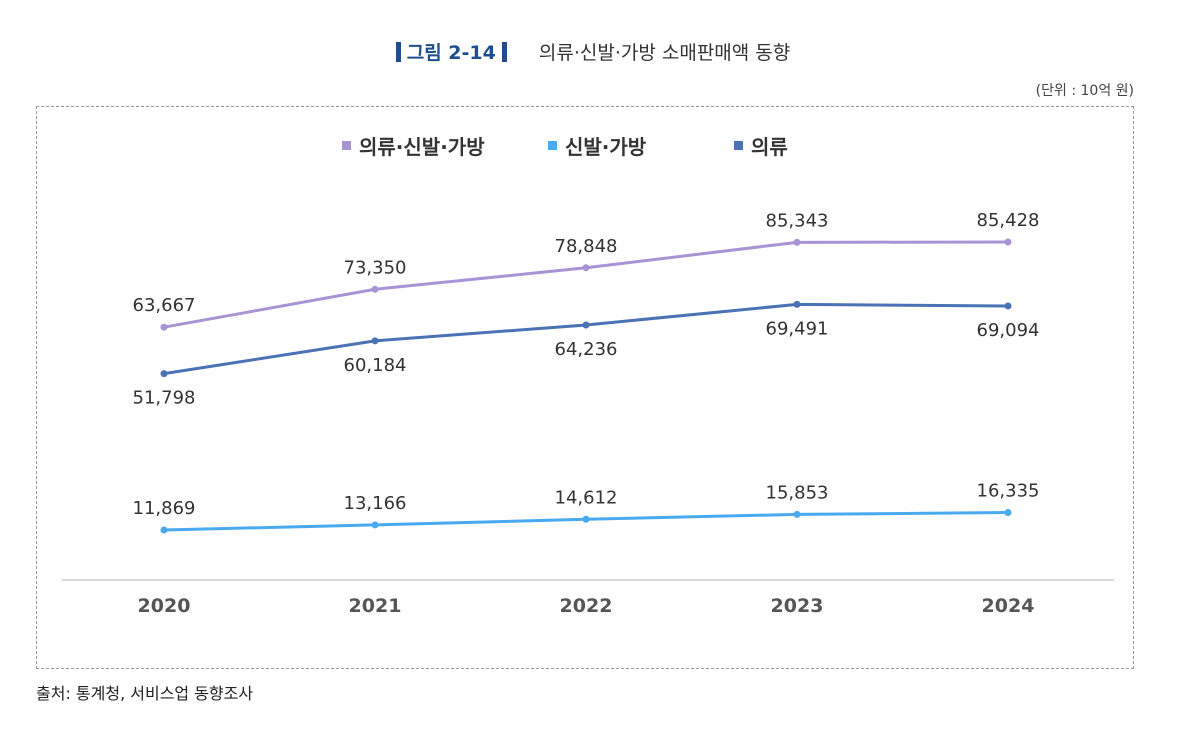 The image size is (1180, 730). I want to click on x-tick-label: 2024, so click(1008, 606).